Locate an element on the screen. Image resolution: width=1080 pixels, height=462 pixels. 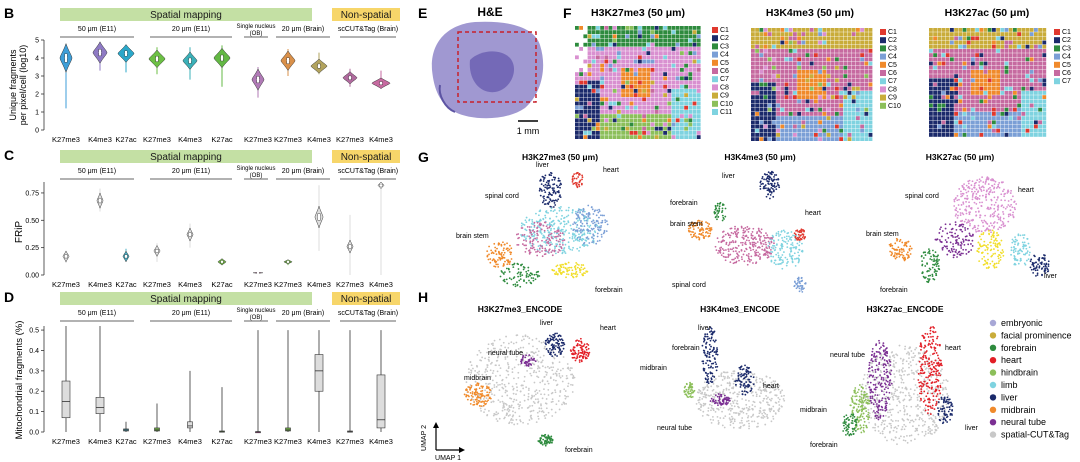
y-tick-label: 0.2 is located at coordinates (34, 392).